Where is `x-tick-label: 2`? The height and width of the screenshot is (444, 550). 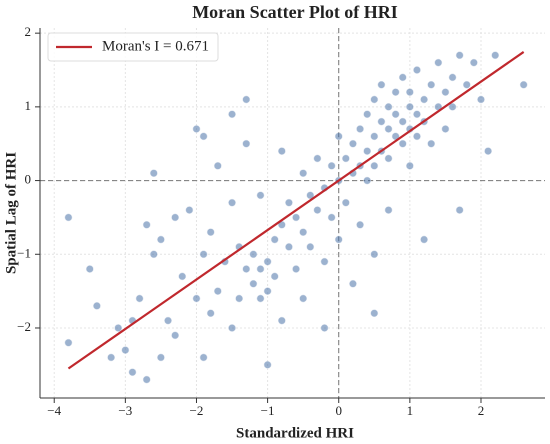 x-tick-label: 2 is located at coordinates (481, 410).